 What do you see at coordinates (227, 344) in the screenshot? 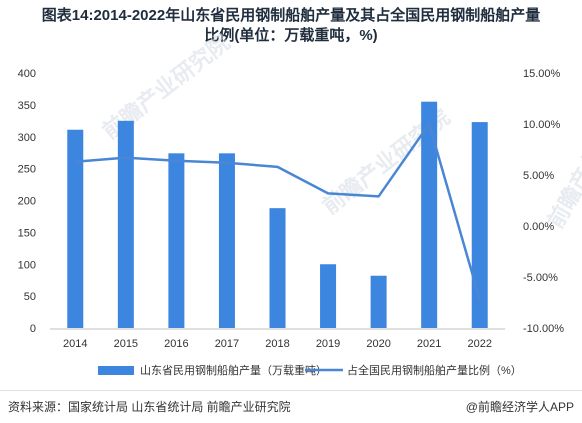
I see `x-axis-tick-label: 2017` at bounding box center [227, 344].